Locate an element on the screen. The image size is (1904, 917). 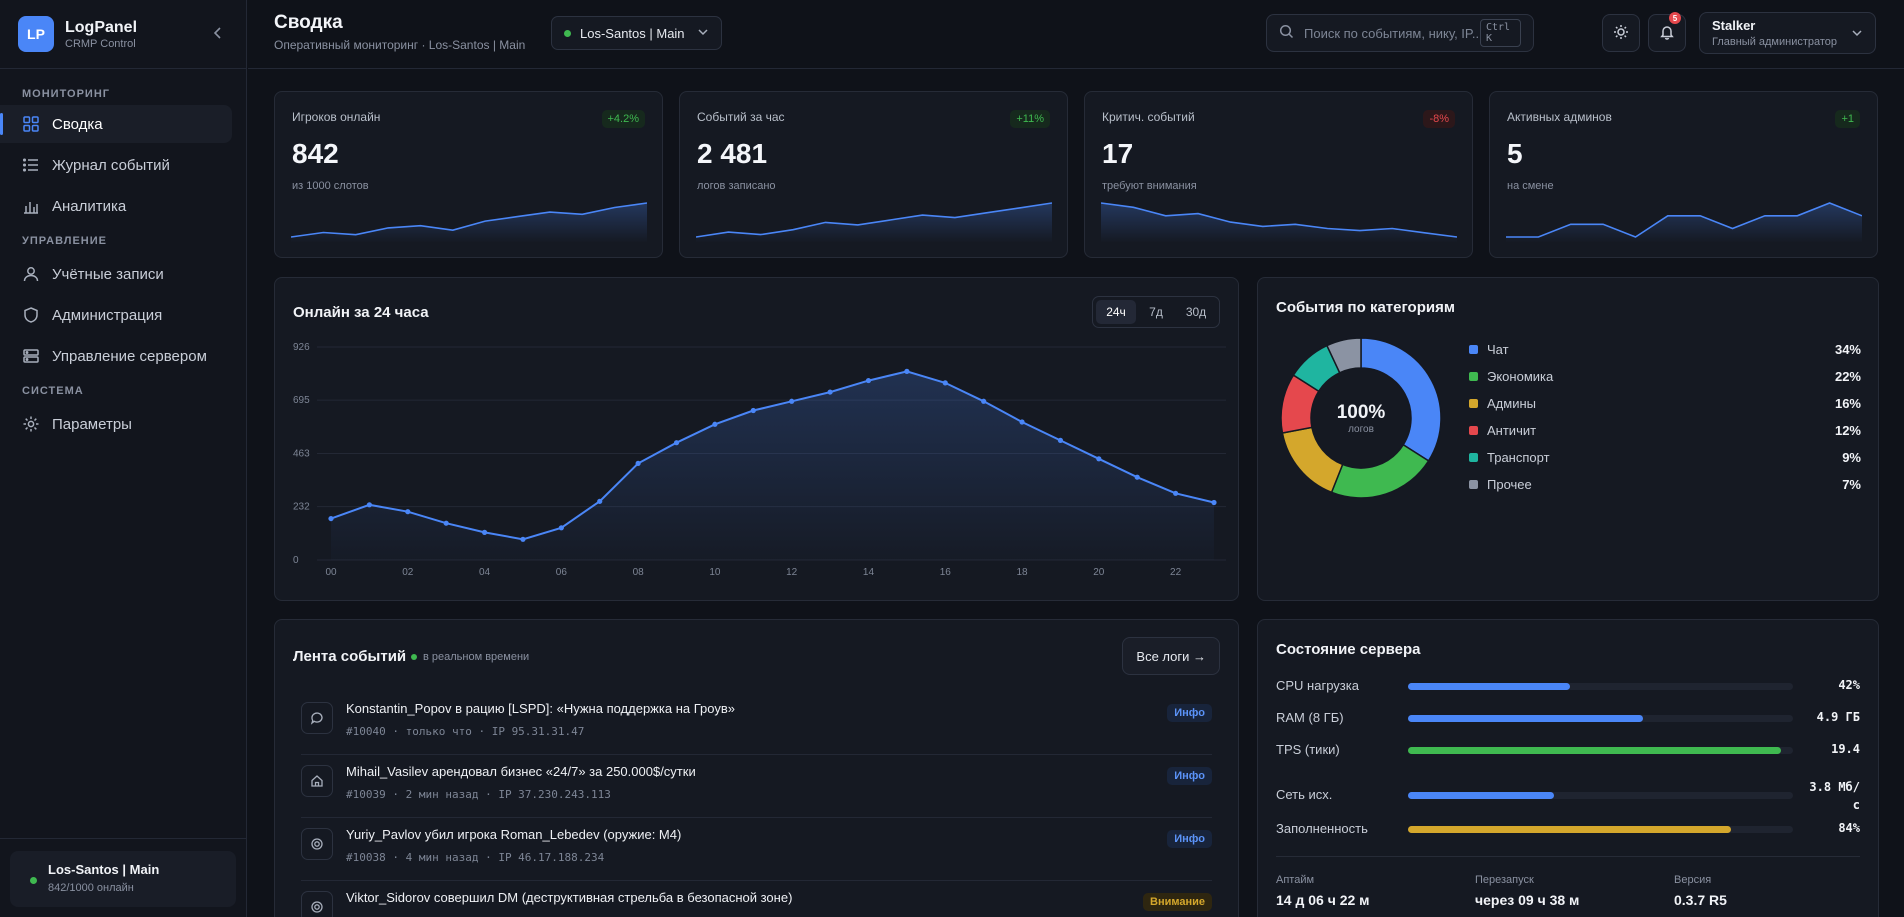
legend-label: Транспорт is located at coordinates (1518, 457).